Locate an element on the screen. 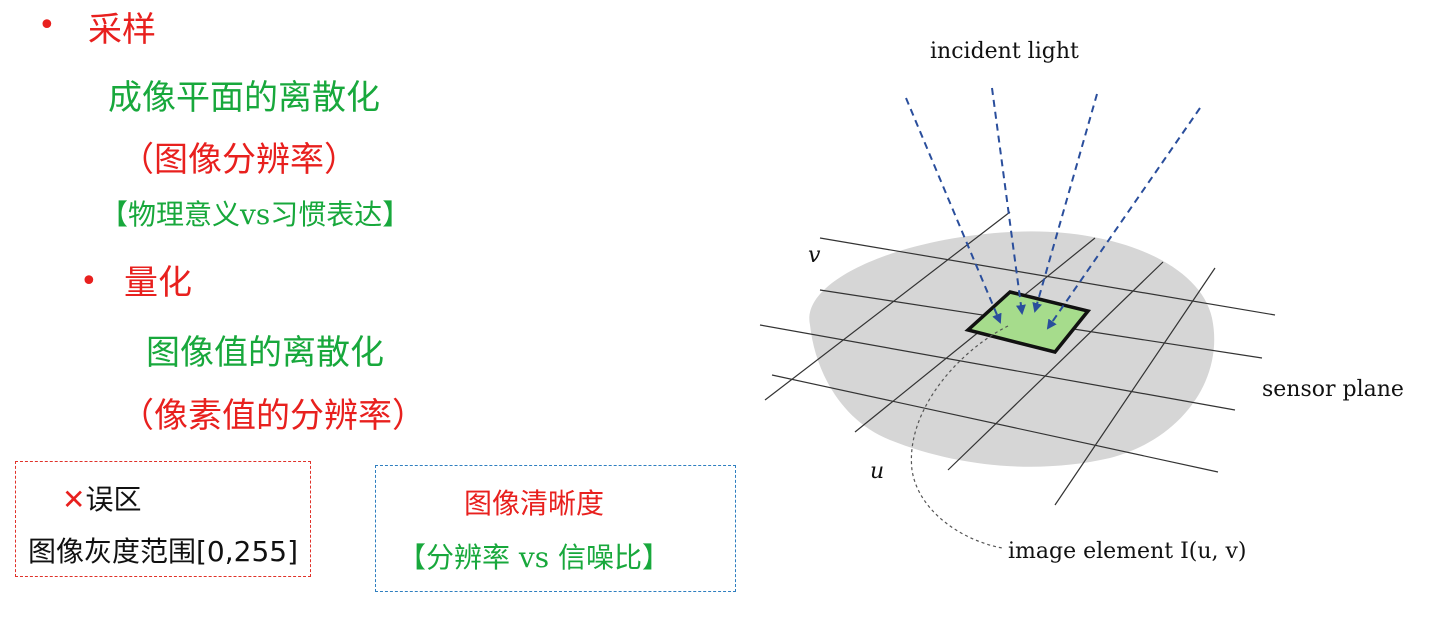 This screenshot has height=630, width=1435. sensor-plane-label: sensor plane is located at coordinates (1333, 389).